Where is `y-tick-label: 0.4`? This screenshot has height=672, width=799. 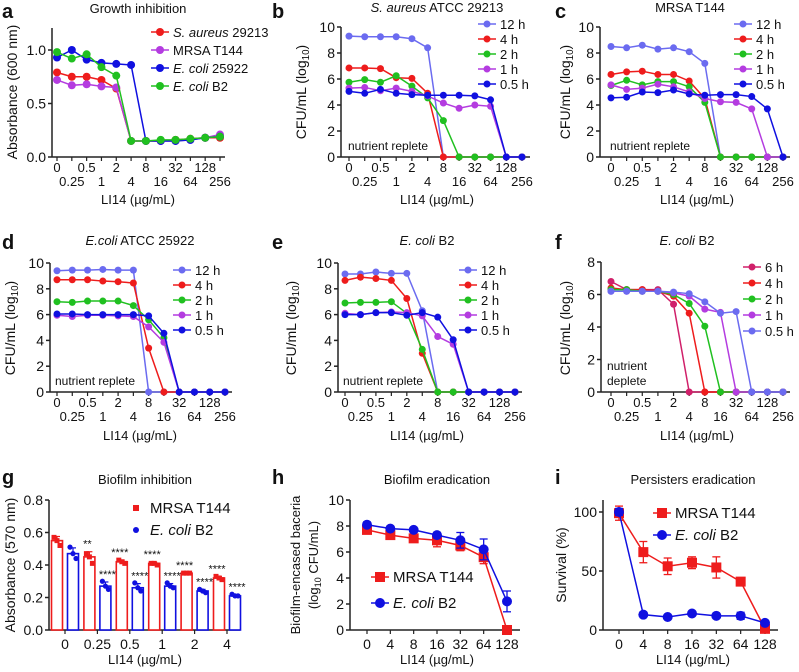
y-tick-label: 0.4 is located at coordinates (34, 565).